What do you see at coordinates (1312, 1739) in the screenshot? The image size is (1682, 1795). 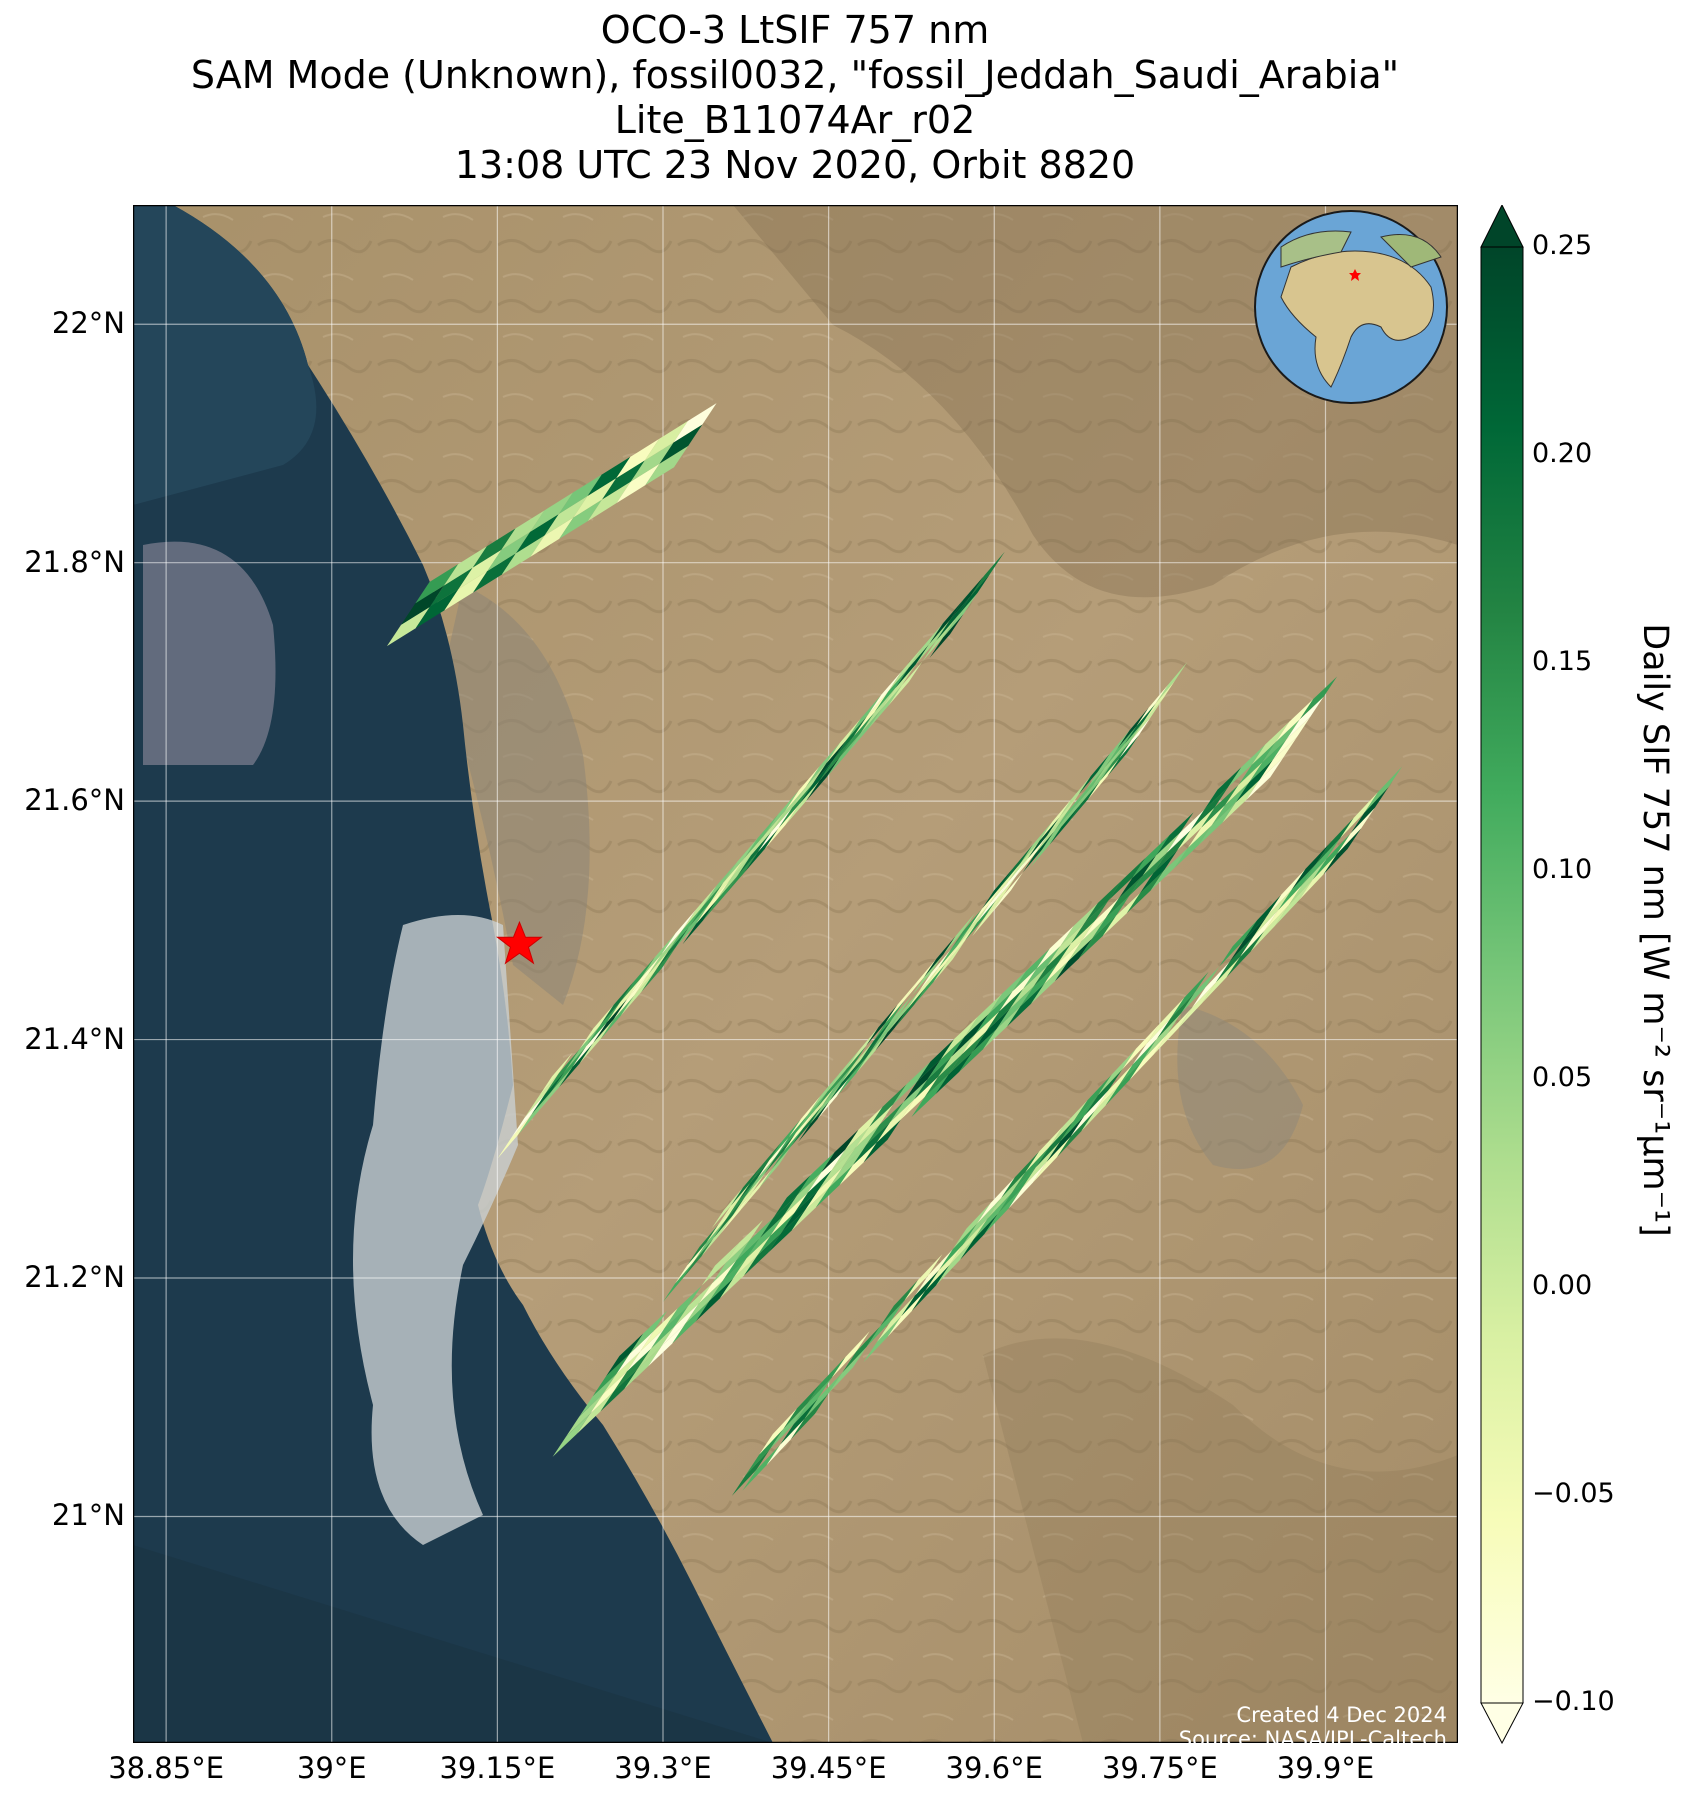 I see `source-credit: Source: NASA/JPL-Caltech` at bounding box center [1312, 1739].